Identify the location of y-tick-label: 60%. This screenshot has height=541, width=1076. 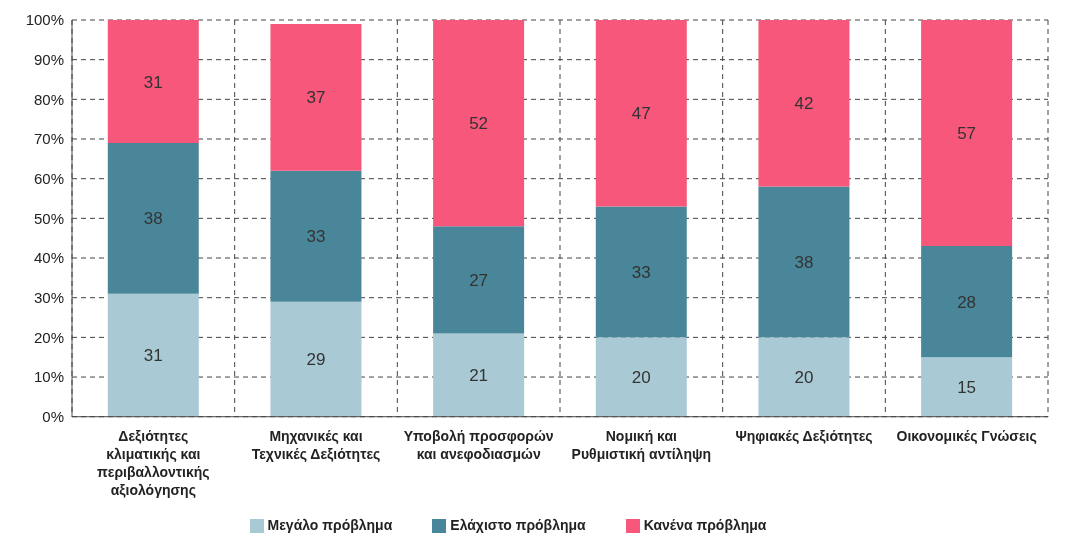
(48, 179).